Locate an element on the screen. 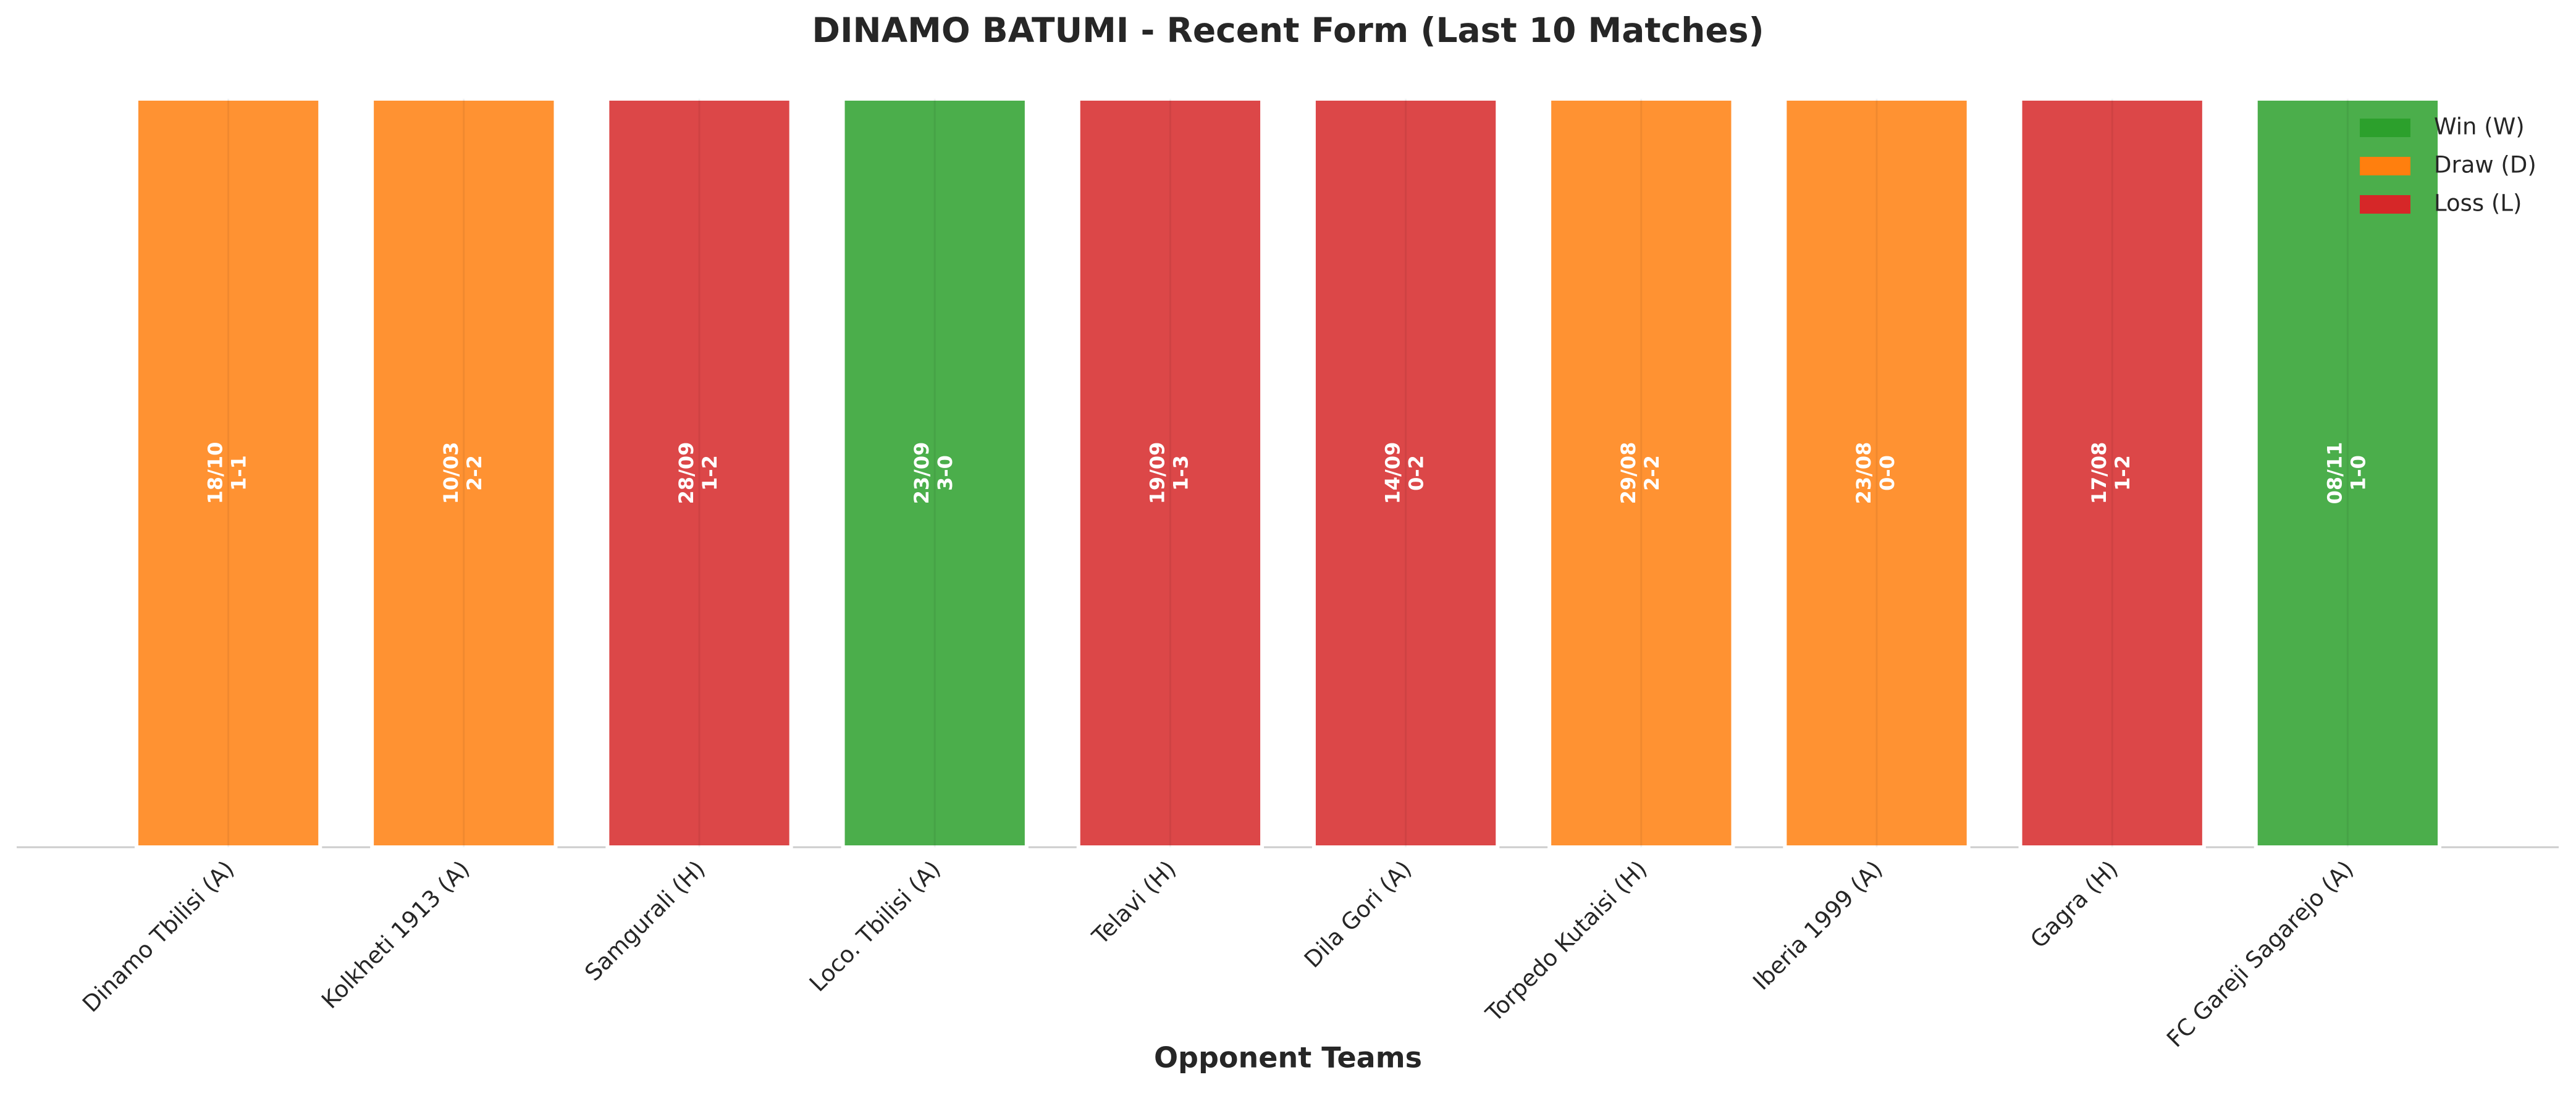 The width and height of the screenshot is (2576, 1093). x-tick-label: Loco. Tbilisi (A) is located at coordinates (875, 926).